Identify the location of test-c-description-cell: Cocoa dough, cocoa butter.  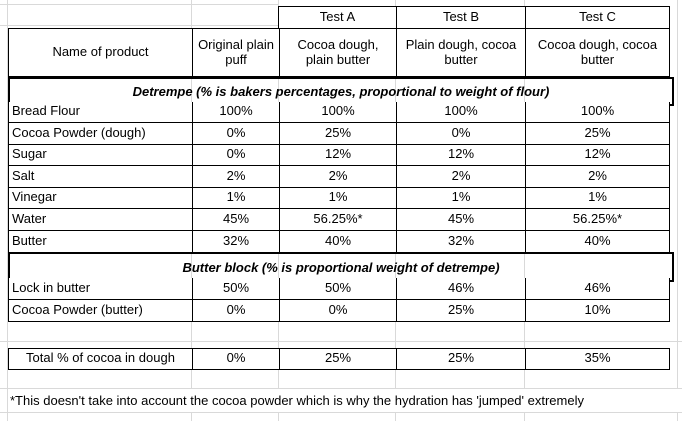
(597, 52).